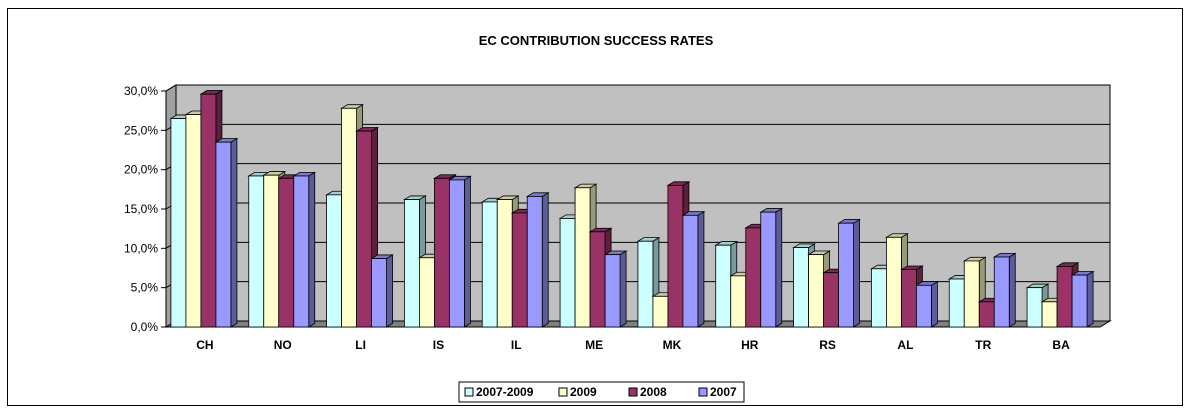 The image size is (1191, 408). What do you see at coordinates (596, 40) in the screenshot?
I see `chart-title: EC CONTRIBUTION SUCCESS RATES` at bounding box center [596, 40].